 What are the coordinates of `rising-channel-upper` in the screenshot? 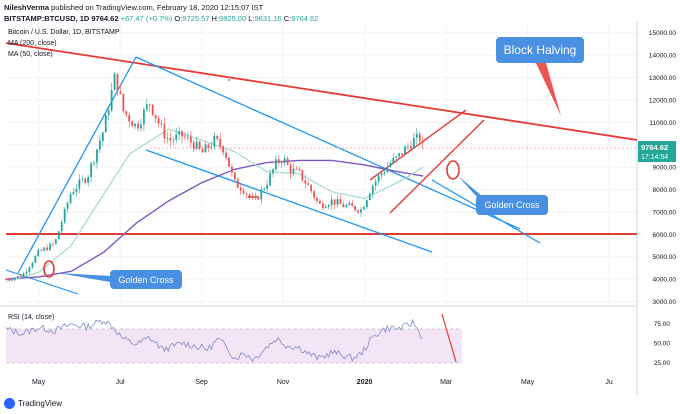 It's located at (418, 145).